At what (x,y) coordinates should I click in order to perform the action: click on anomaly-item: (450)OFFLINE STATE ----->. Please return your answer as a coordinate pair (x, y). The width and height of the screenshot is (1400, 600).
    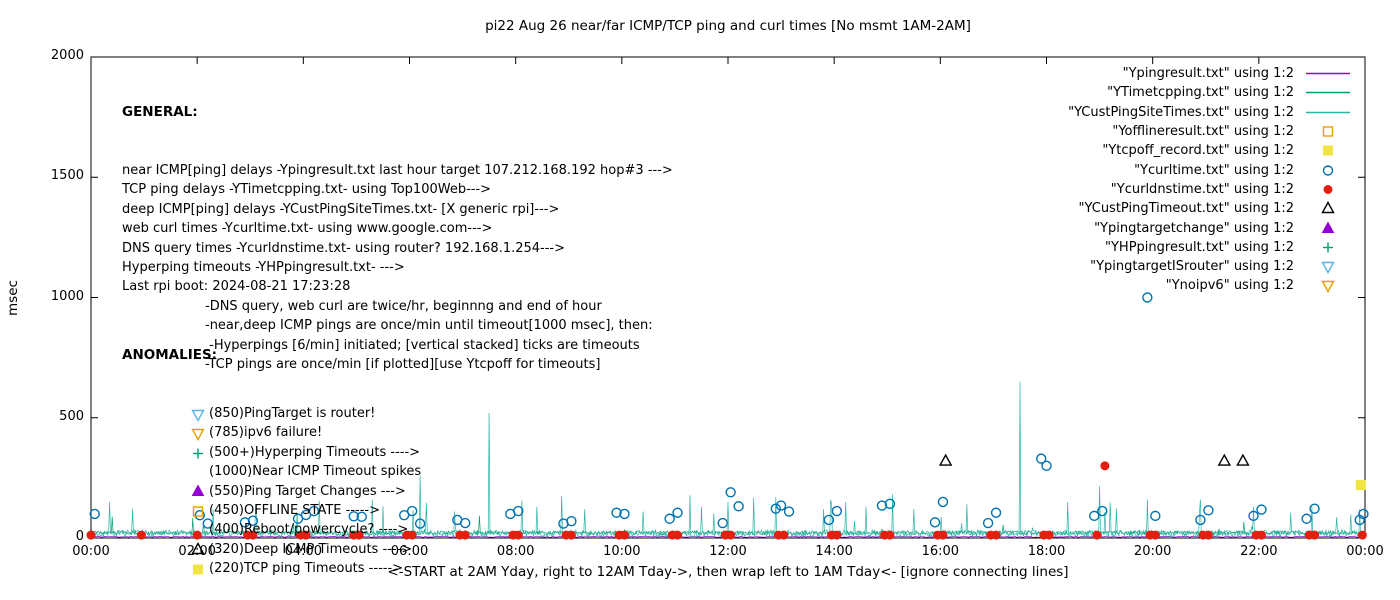
    Looking at the image, I should click on (271, 510).